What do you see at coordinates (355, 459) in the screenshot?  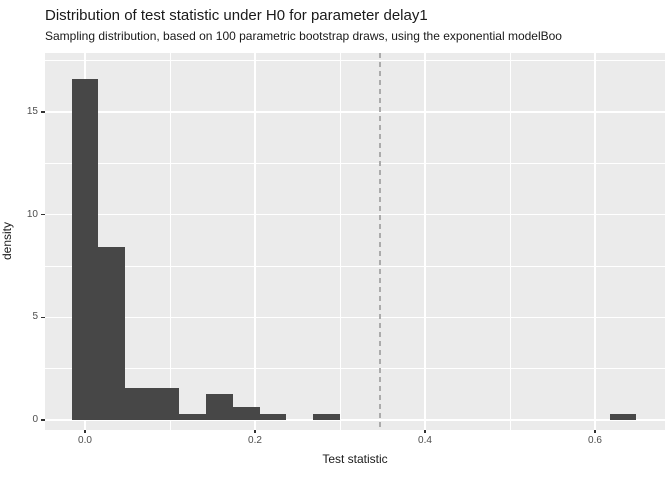 I see `x-axis-title: Test statistic` at bounding box center [355, 459].